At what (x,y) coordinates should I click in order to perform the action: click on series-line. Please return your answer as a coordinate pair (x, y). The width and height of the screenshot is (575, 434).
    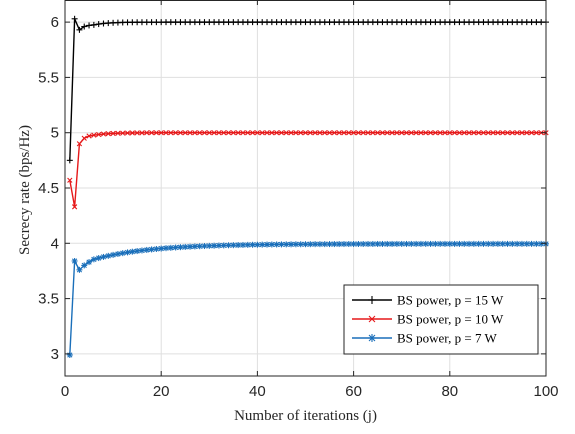
    Looking at the image, I should click on (307, 169).